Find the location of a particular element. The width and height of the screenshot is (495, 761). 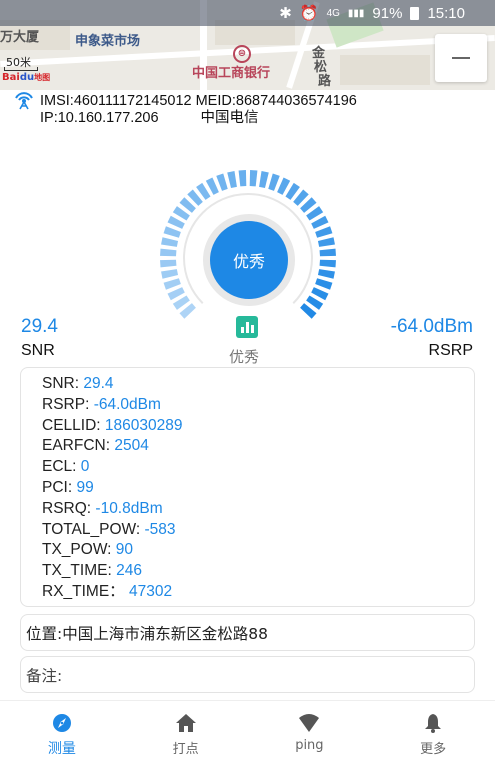

map-block is located at coordinates (385, 70).